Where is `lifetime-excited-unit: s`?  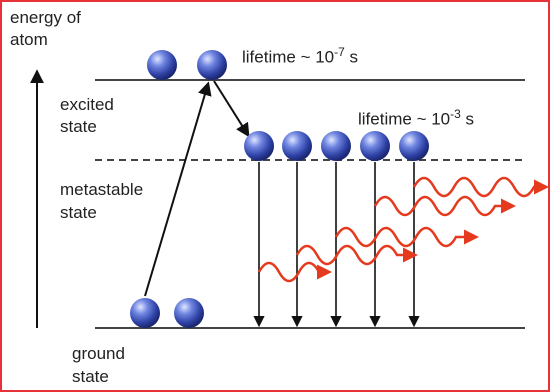
lifetime-excited-unit: s is located at coordinates (351, 57).